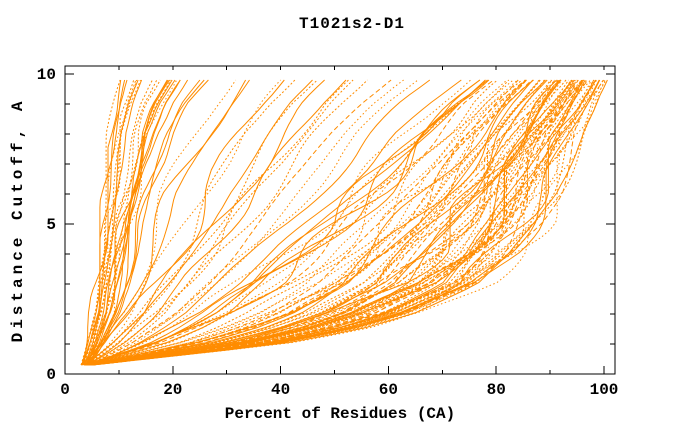  Describe the element at coordinates (172, 390) in the screenshot. I see `x-tick-label: 20` at that location.